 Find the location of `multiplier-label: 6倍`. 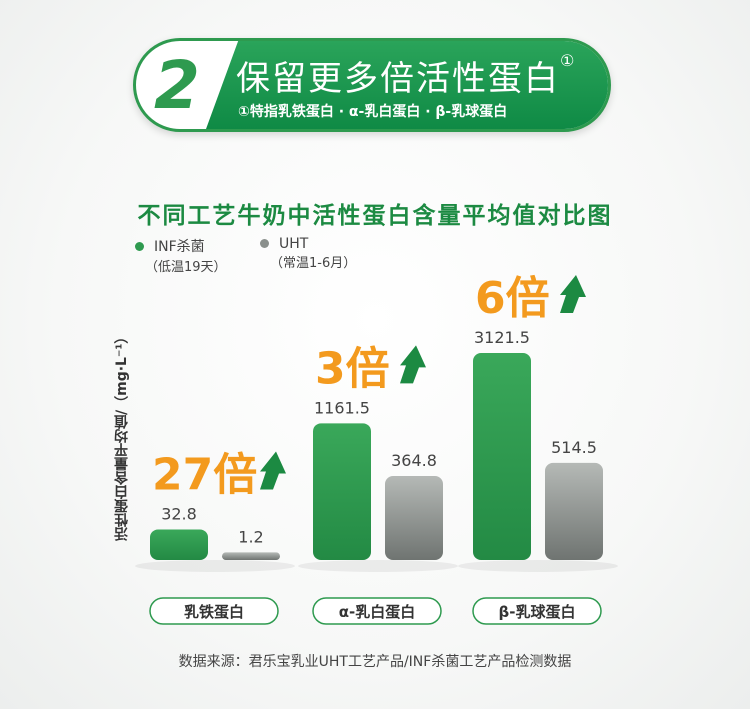

multiplier-label: 6倍 is located at coordinates (512, 298).